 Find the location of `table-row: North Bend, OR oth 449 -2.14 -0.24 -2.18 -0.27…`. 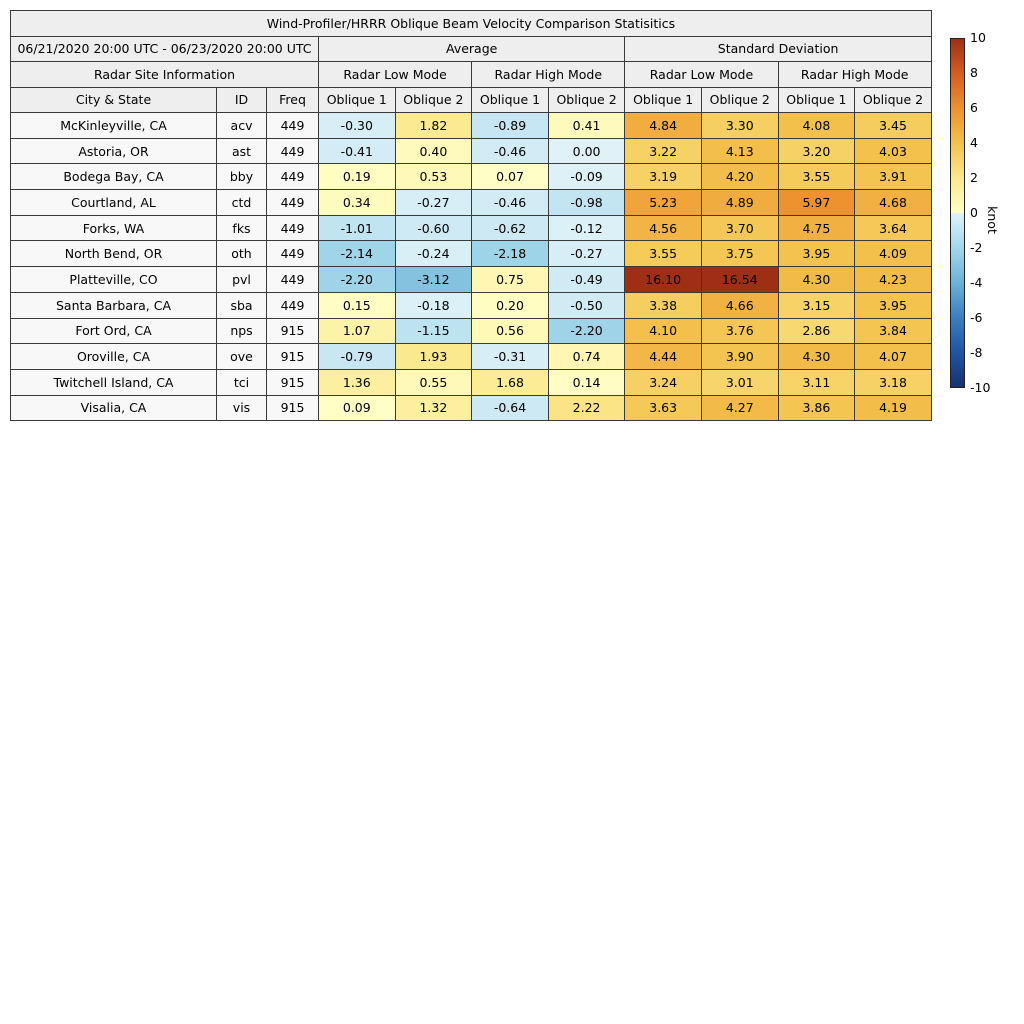

table-row: North Bend, OR oth 449 -2.14 -0.24 -2.18 -0.27… is located at coordinates (471, 254).